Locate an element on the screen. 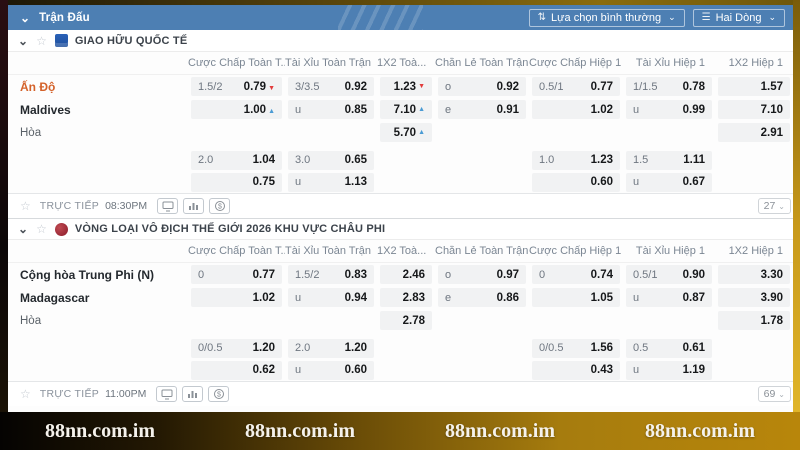 The image size is (800, 450). odds-cell-overunder-h1: u 0.87 is located at coordinates (669, 297).